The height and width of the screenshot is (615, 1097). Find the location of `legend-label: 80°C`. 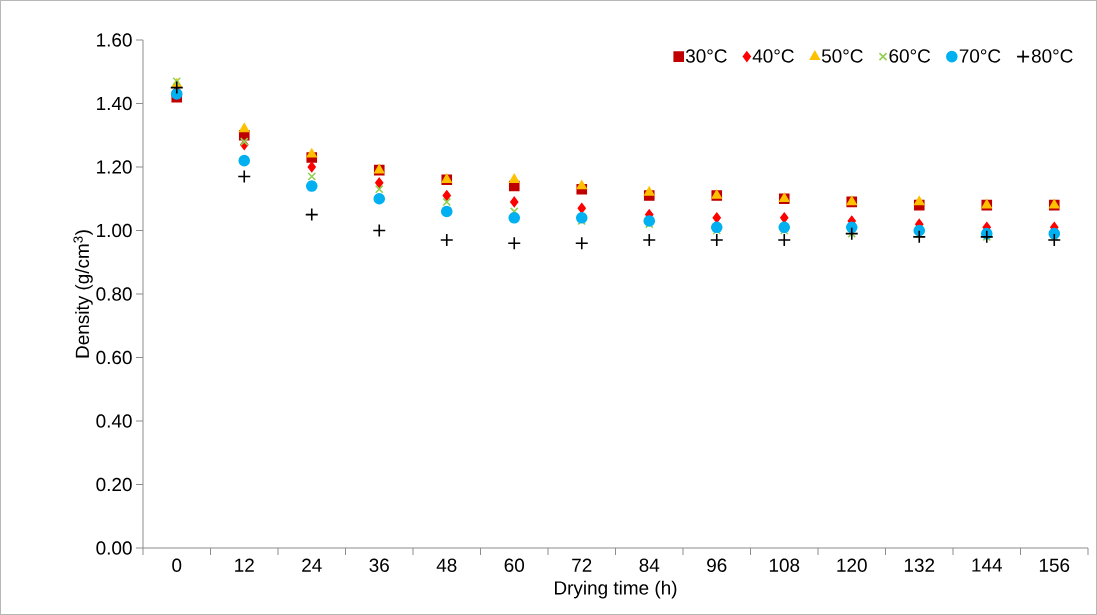

legend-label: 80°C is located at coordinates (1052, 56).